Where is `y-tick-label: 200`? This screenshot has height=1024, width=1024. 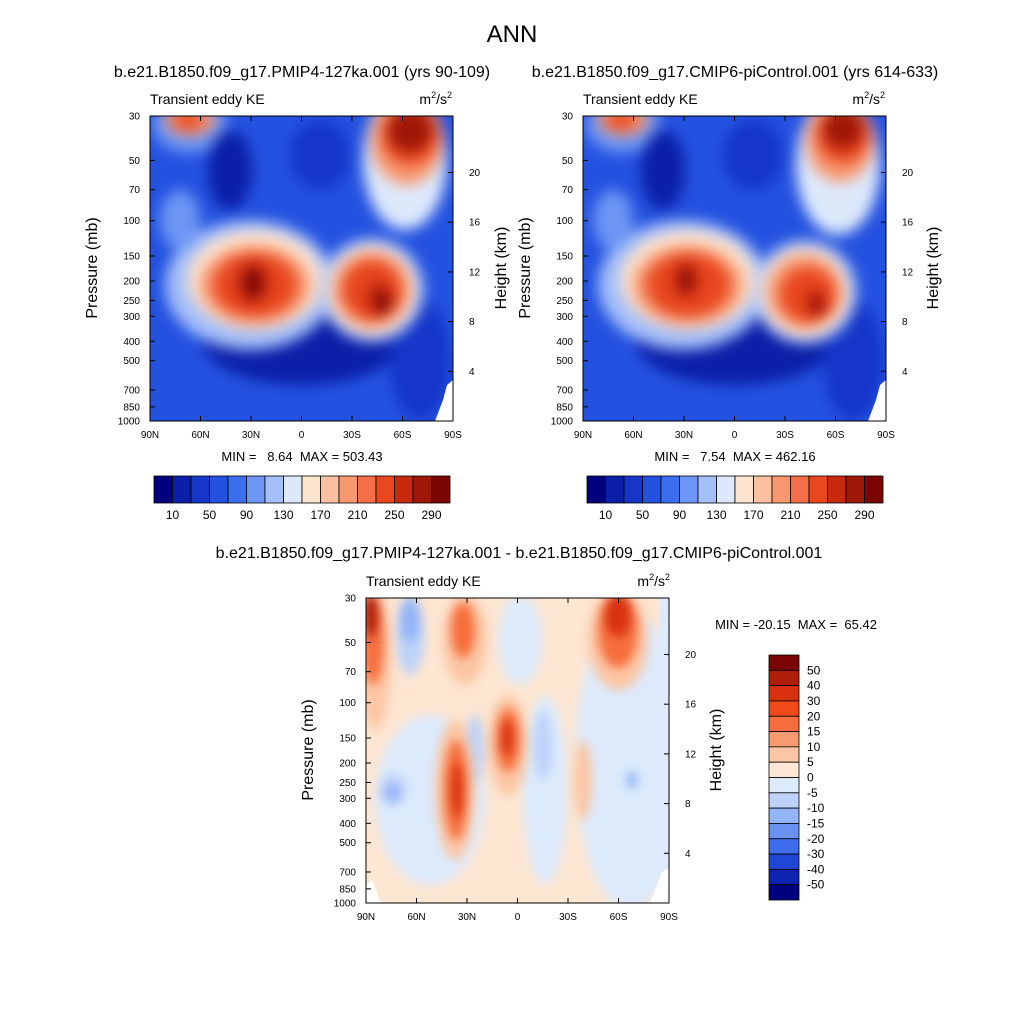 y-tick-label: 200 is located at coordinates (564, 282).